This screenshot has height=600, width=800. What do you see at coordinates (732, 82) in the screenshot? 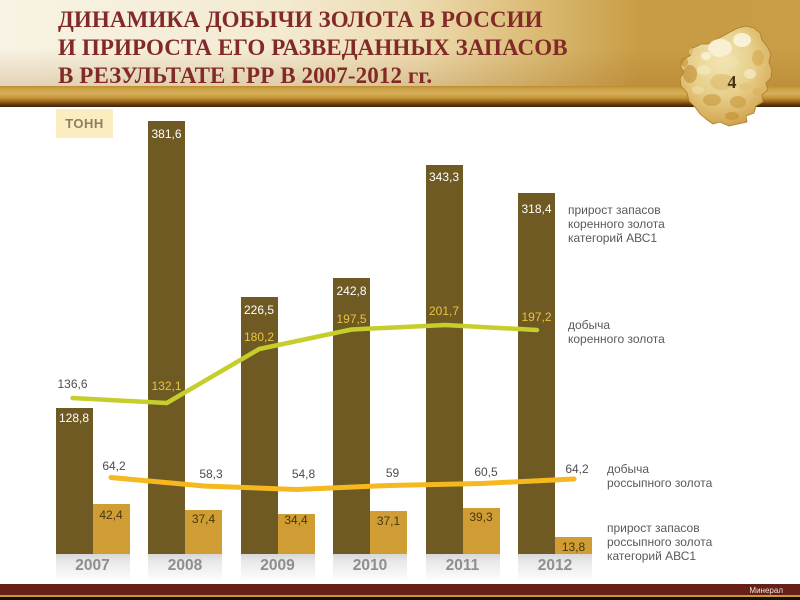
I see `svg-text: 4` at bounding box center [732, 82].